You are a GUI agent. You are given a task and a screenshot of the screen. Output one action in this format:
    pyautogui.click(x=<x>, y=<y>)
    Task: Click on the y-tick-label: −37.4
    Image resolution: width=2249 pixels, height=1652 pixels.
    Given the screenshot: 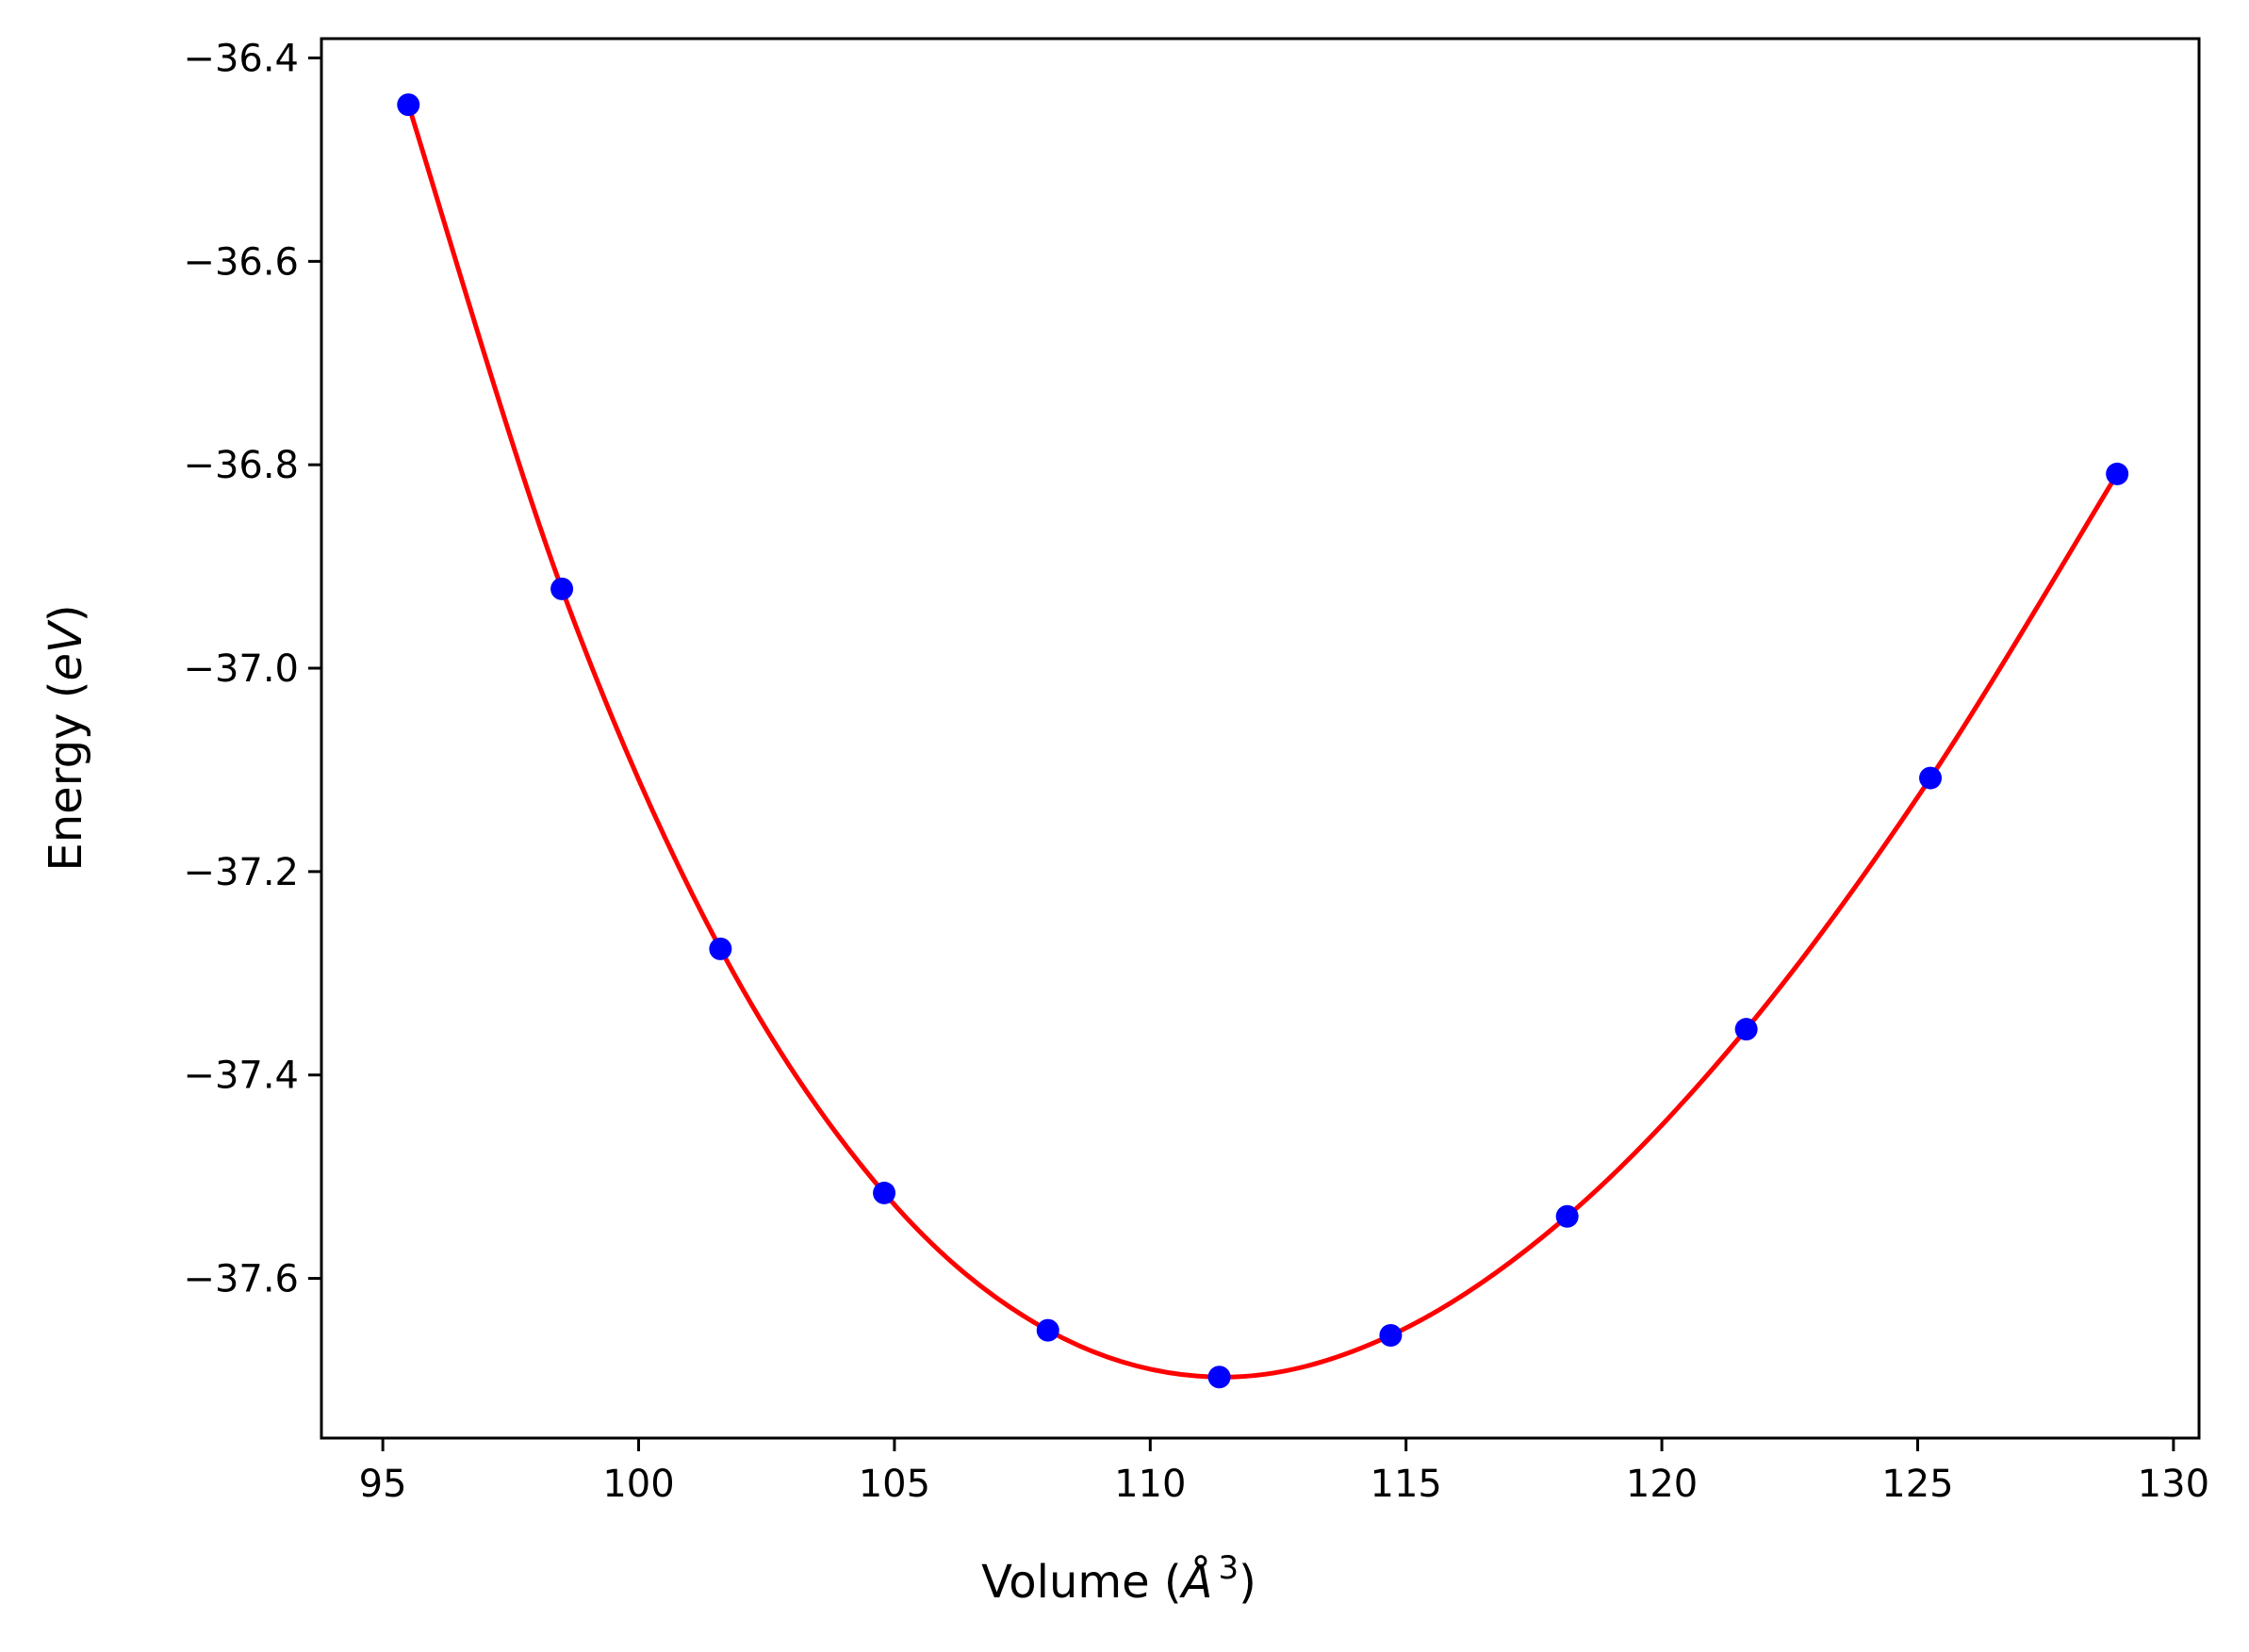 What is the action you would take?
    pyautogui.click(x=241, y=1076)
    